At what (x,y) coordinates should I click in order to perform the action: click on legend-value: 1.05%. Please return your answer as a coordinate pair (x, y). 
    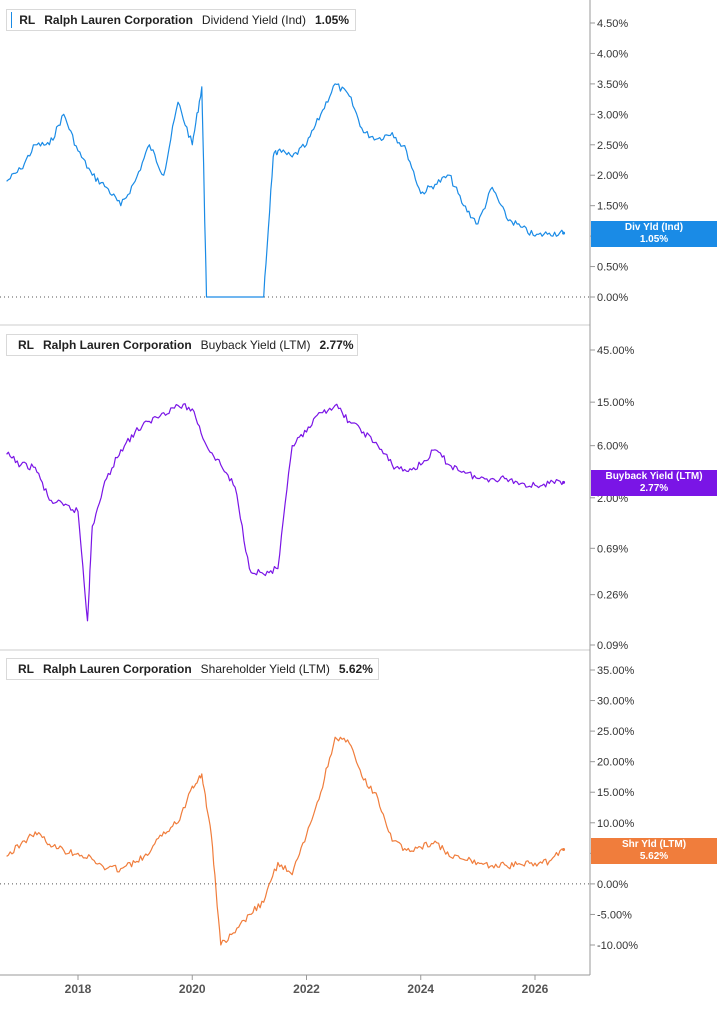
    Looking at the image, I should click on (331, 20).